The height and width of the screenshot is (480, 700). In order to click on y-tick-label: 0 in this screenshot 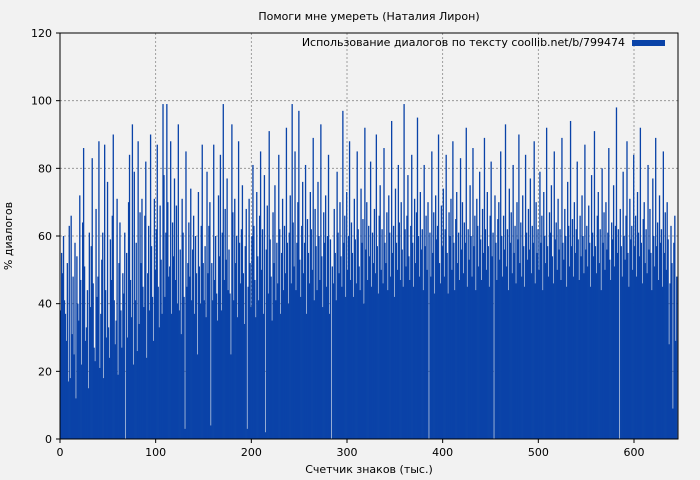, I will do `click(48, 439)`.